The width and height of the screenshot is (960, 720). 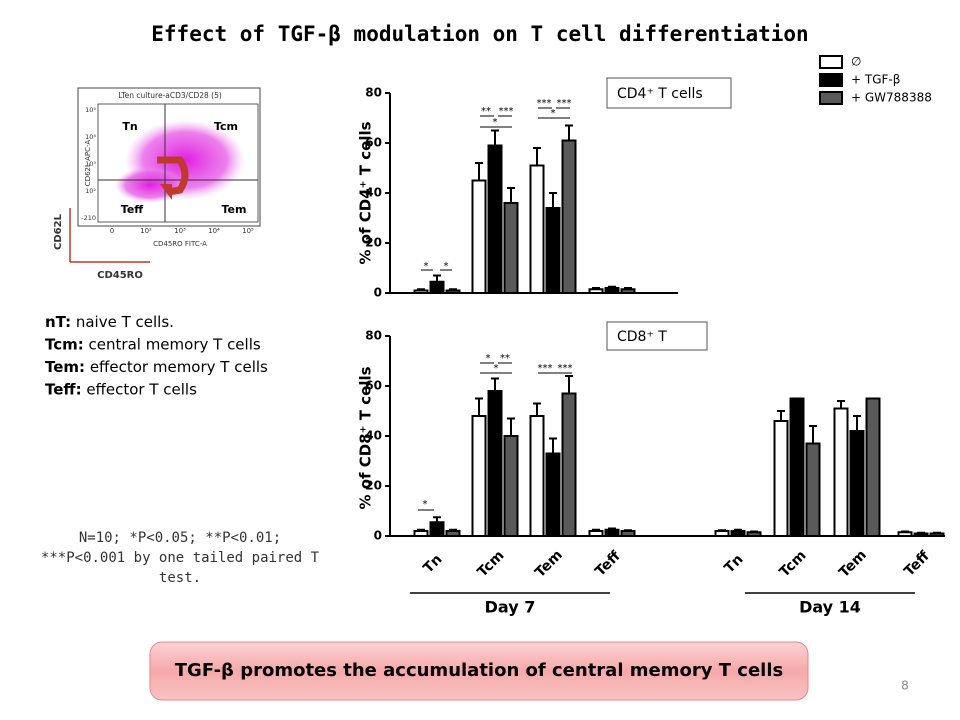 I want to click on quadrant-label: Tcm, so click(x=226, y=126).